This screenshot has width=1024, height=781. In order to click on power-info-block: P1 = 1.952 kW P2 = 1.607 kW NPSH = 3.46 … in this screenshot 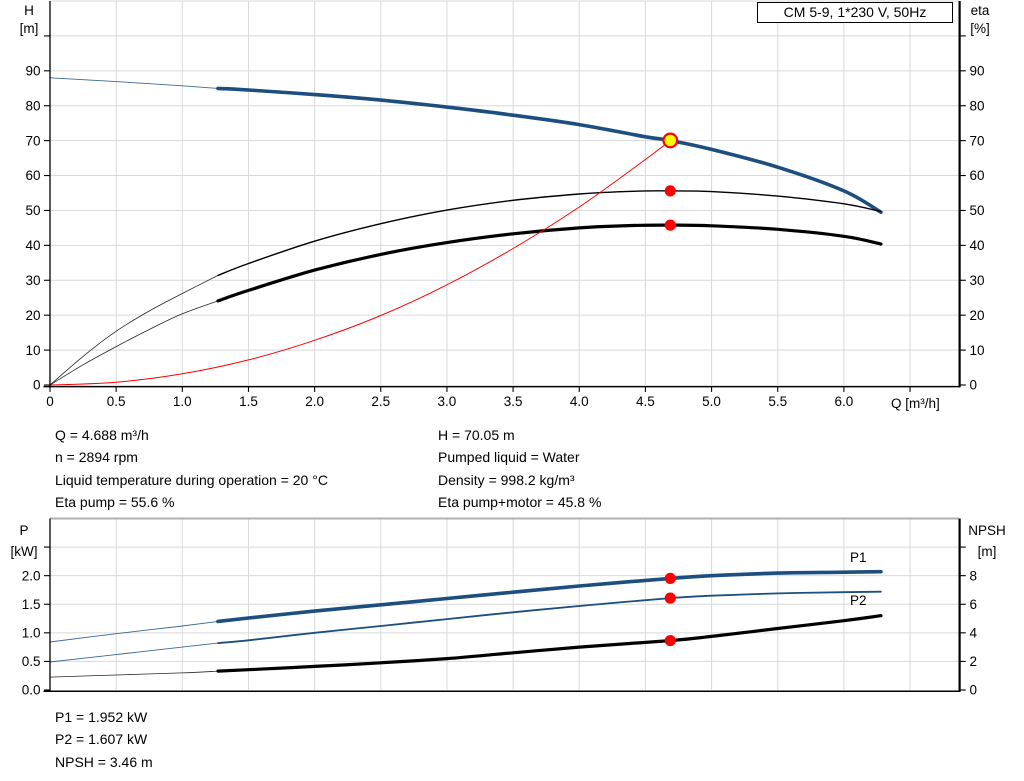, I will do `click(104, 739)`.